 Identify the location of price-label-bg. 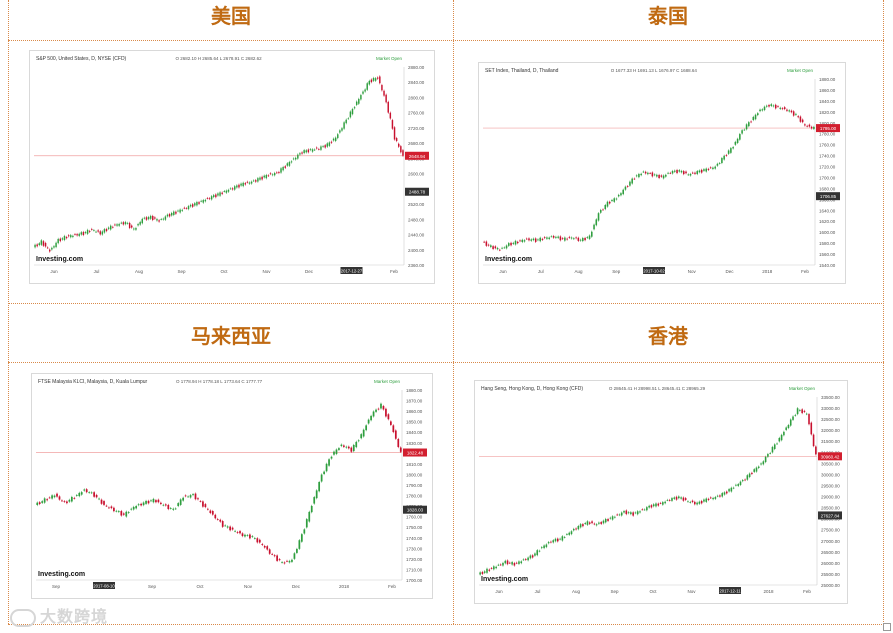
(415, 452).